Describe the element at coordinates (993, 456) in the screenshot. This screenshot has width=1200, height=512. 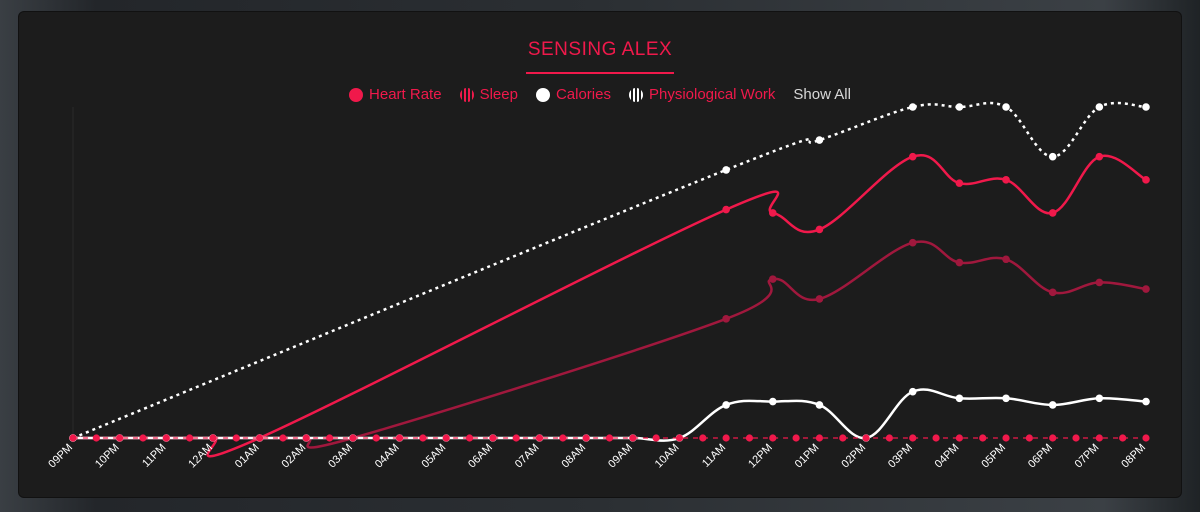
I see `x-tick-label-05pm: 05PM` at that location.